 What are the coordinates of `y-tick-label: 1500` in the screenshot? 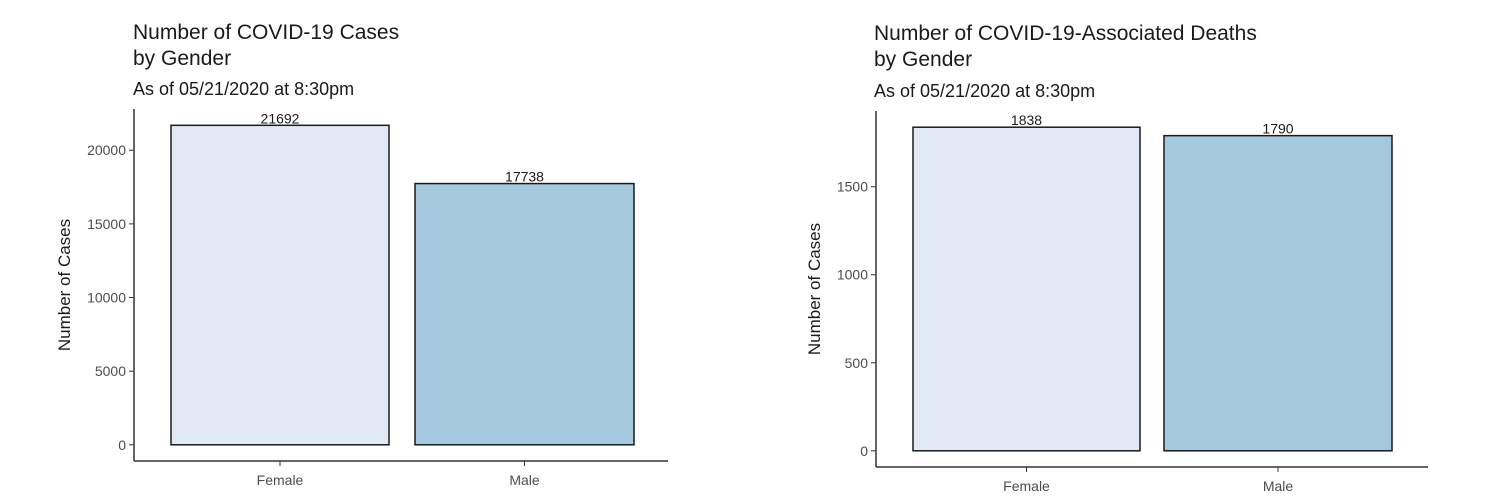 It's located at (852, 187).